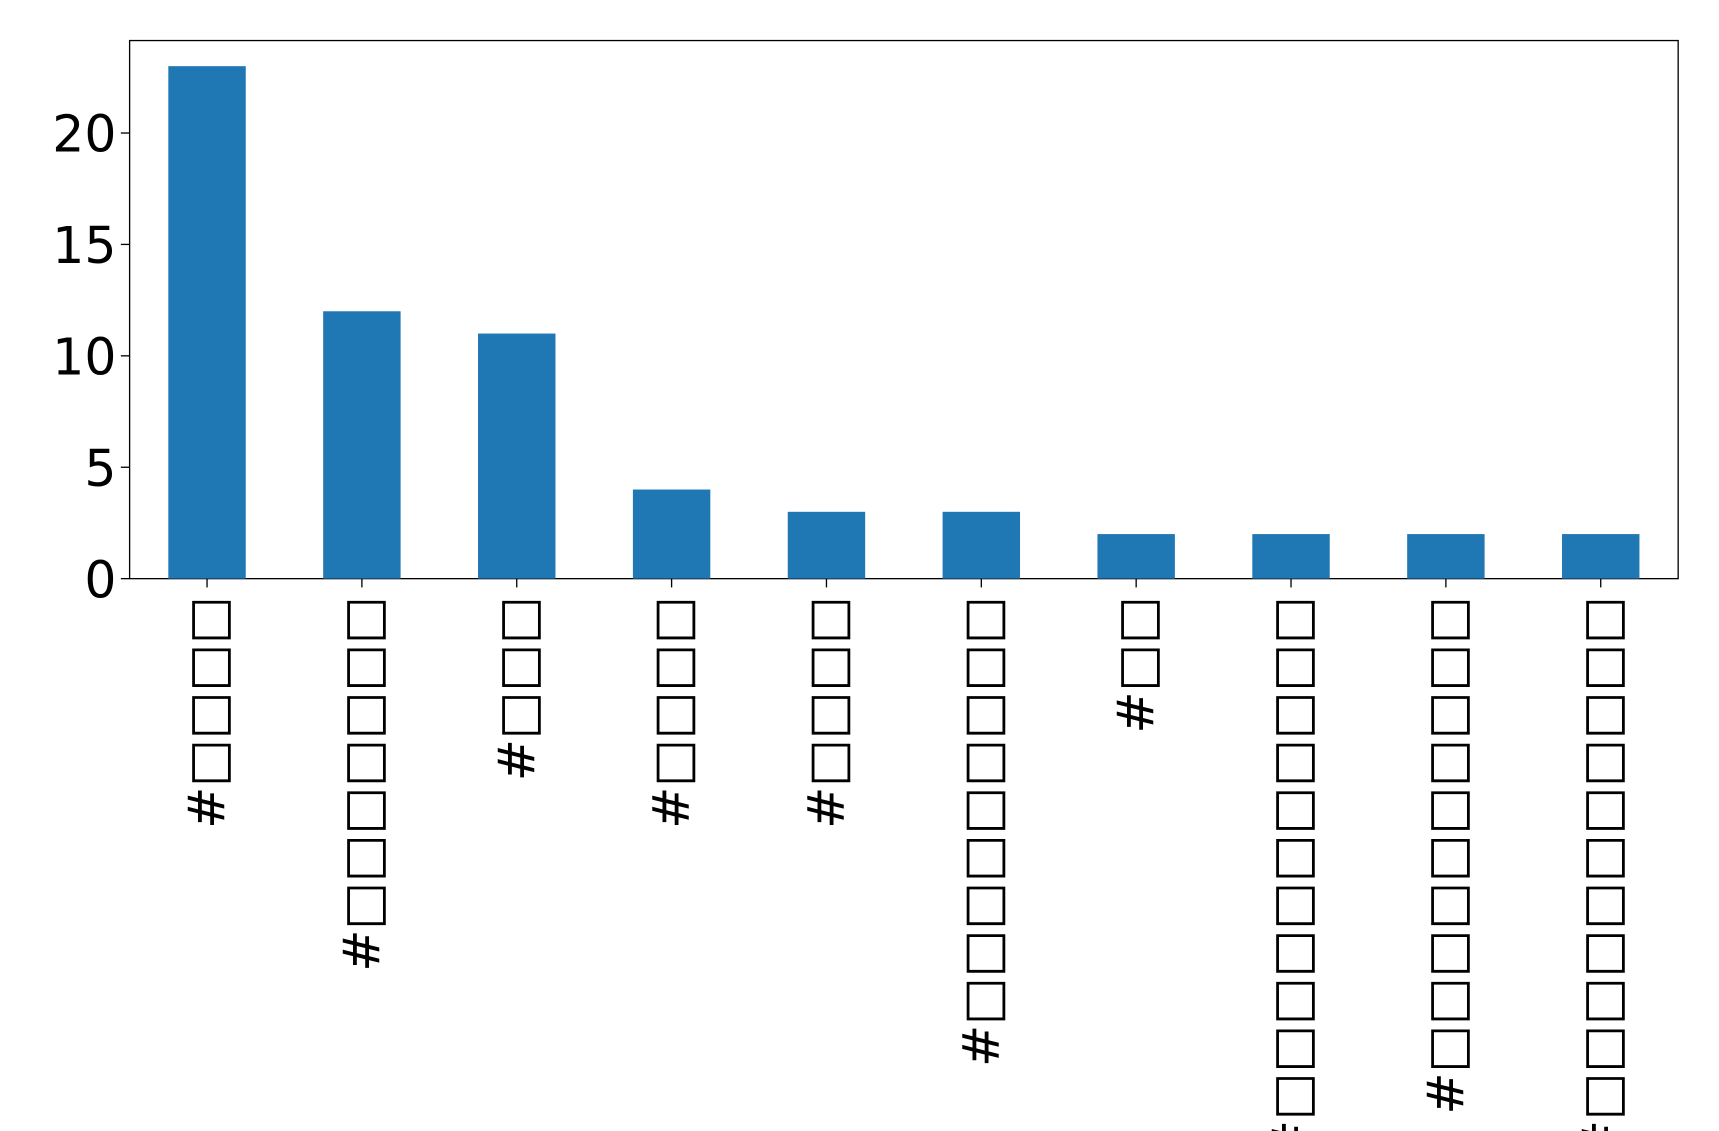 The image size is (1719, 1131). What do you see at coordinates (361, 784) in the screenshot?
I see `x-tick-label: #□□□□□□□` at bounding box center [361, 784].